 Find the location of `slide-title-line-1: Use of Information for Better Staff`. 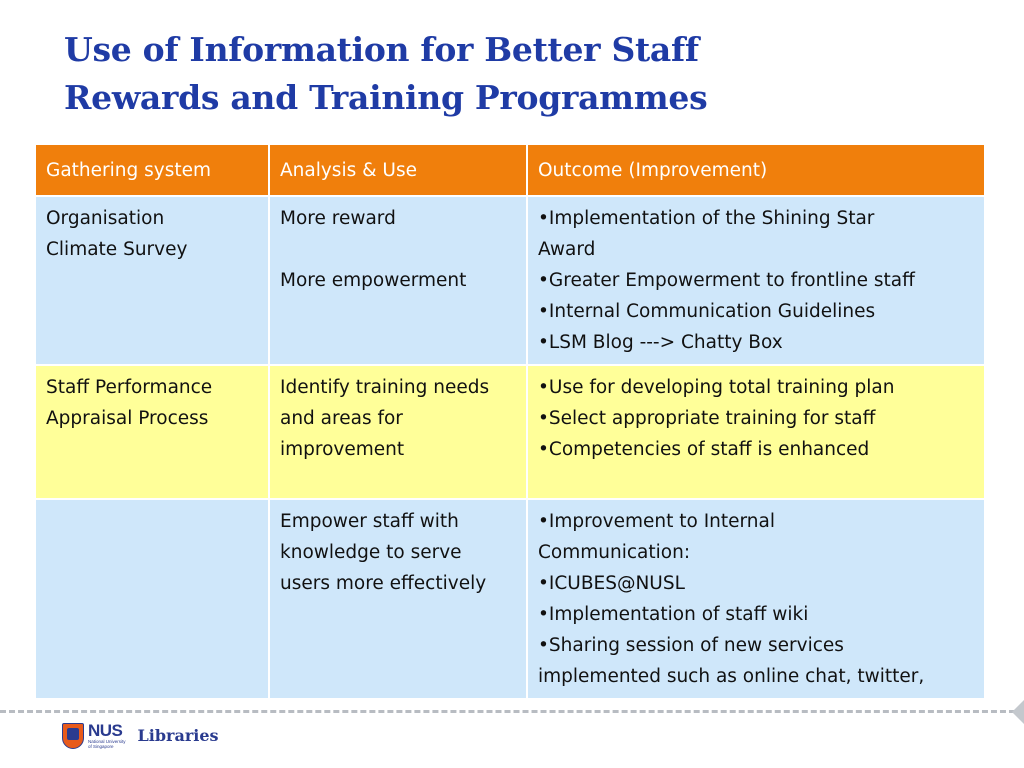

slide-title-line-1: Use of Information for Better Staff is located at coordinates (381, 49).